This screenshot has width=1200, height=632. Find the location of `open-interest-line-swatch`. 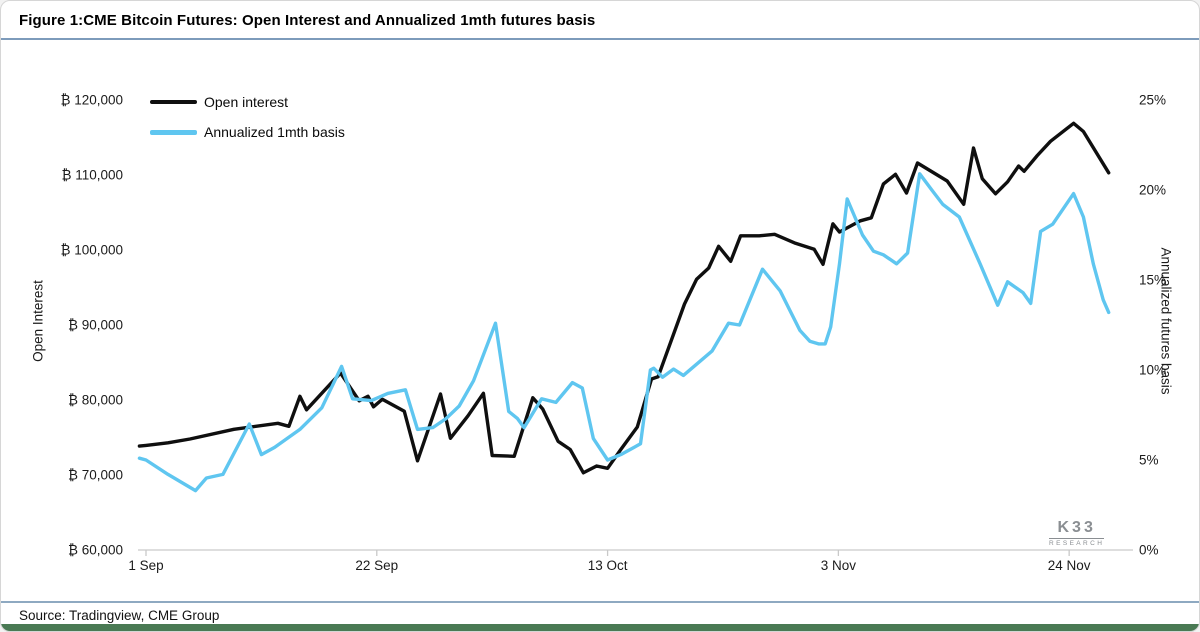

open-interest-line-swatch is located at coordinates (173, 102).